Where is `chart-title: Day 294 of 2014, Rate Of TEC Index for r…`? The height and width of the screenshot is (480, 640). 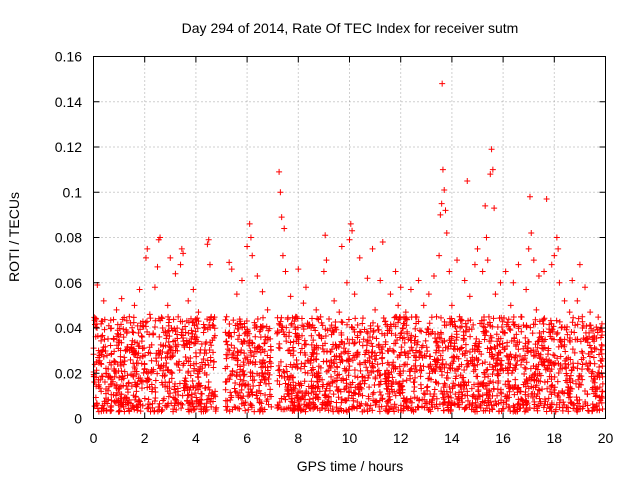
chart-title: Day 294 of 2014, Rate Of TEC Index for r… is located at coordinates (350, 28).